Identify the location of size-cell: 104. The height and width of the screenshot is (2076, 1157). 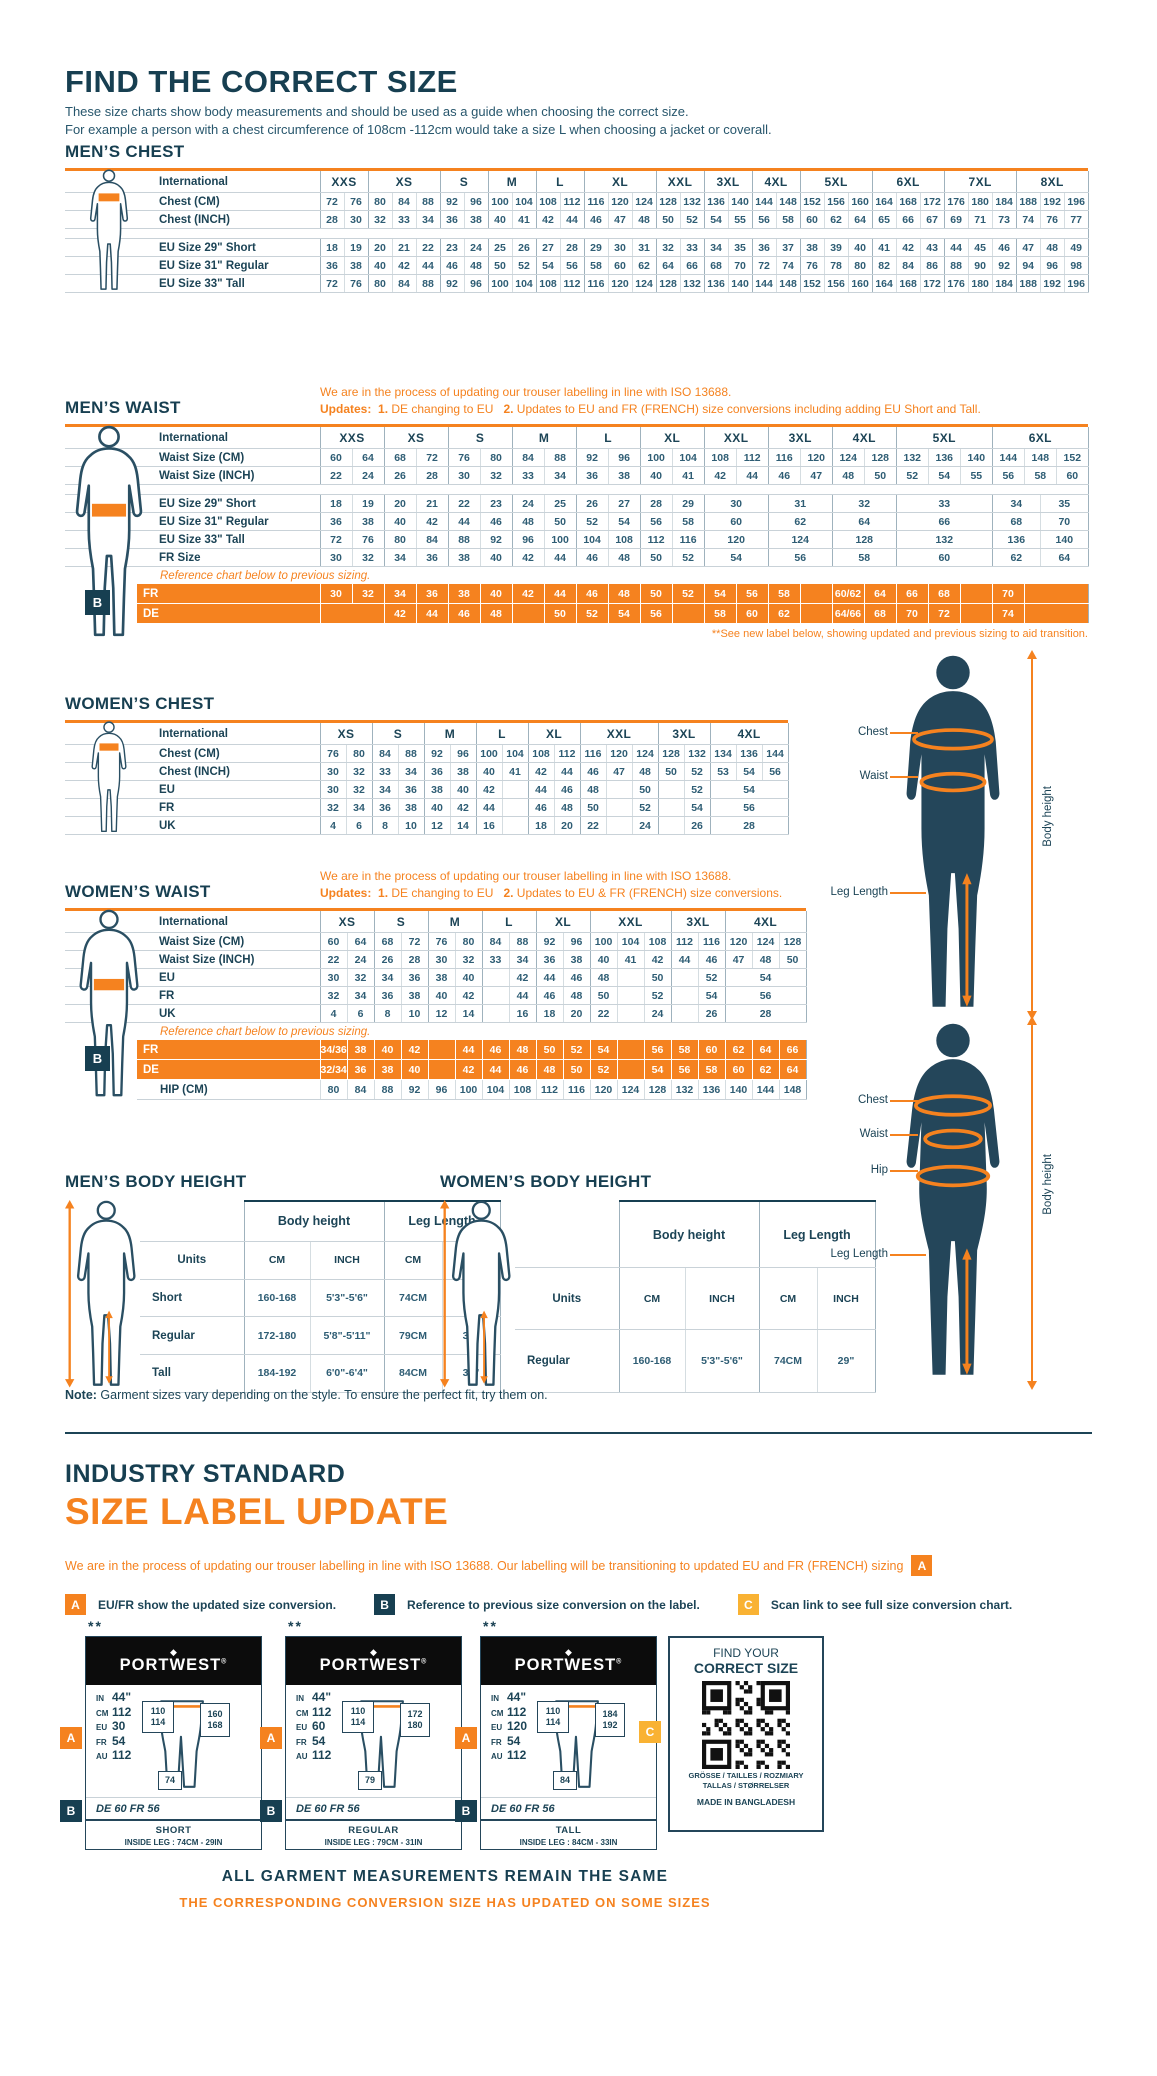
(688, 457).